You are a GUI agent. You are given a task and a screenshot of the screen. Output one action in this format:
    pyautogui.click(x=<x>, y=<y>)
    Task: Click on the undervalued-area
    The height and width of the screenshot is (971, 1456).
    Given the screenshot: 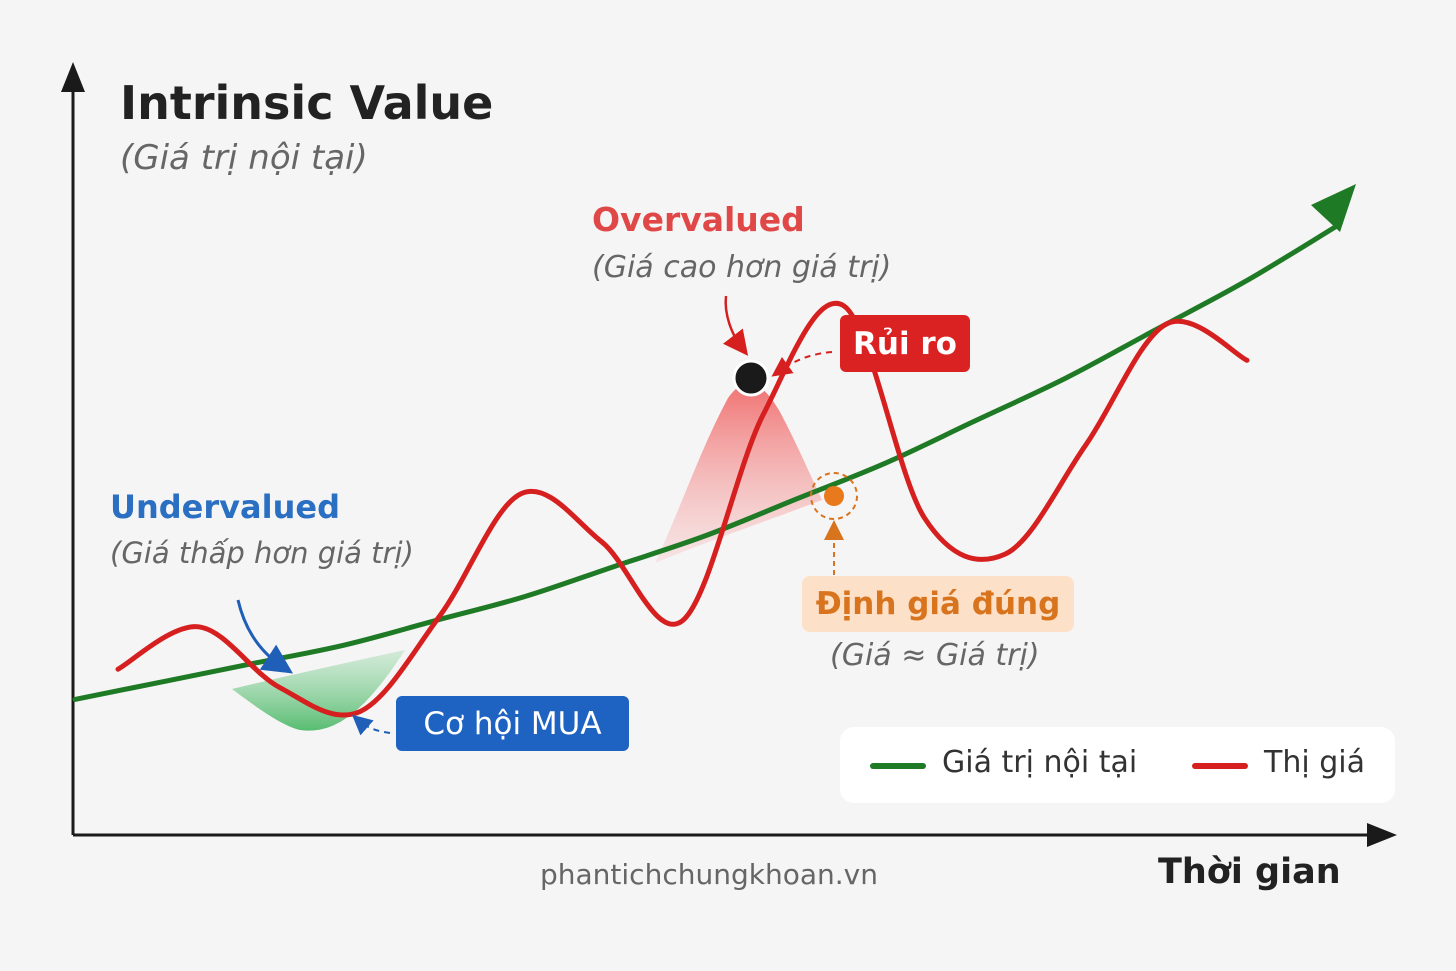 What is the action you would take?
    pyautogui.click(x=318, y=690)
    